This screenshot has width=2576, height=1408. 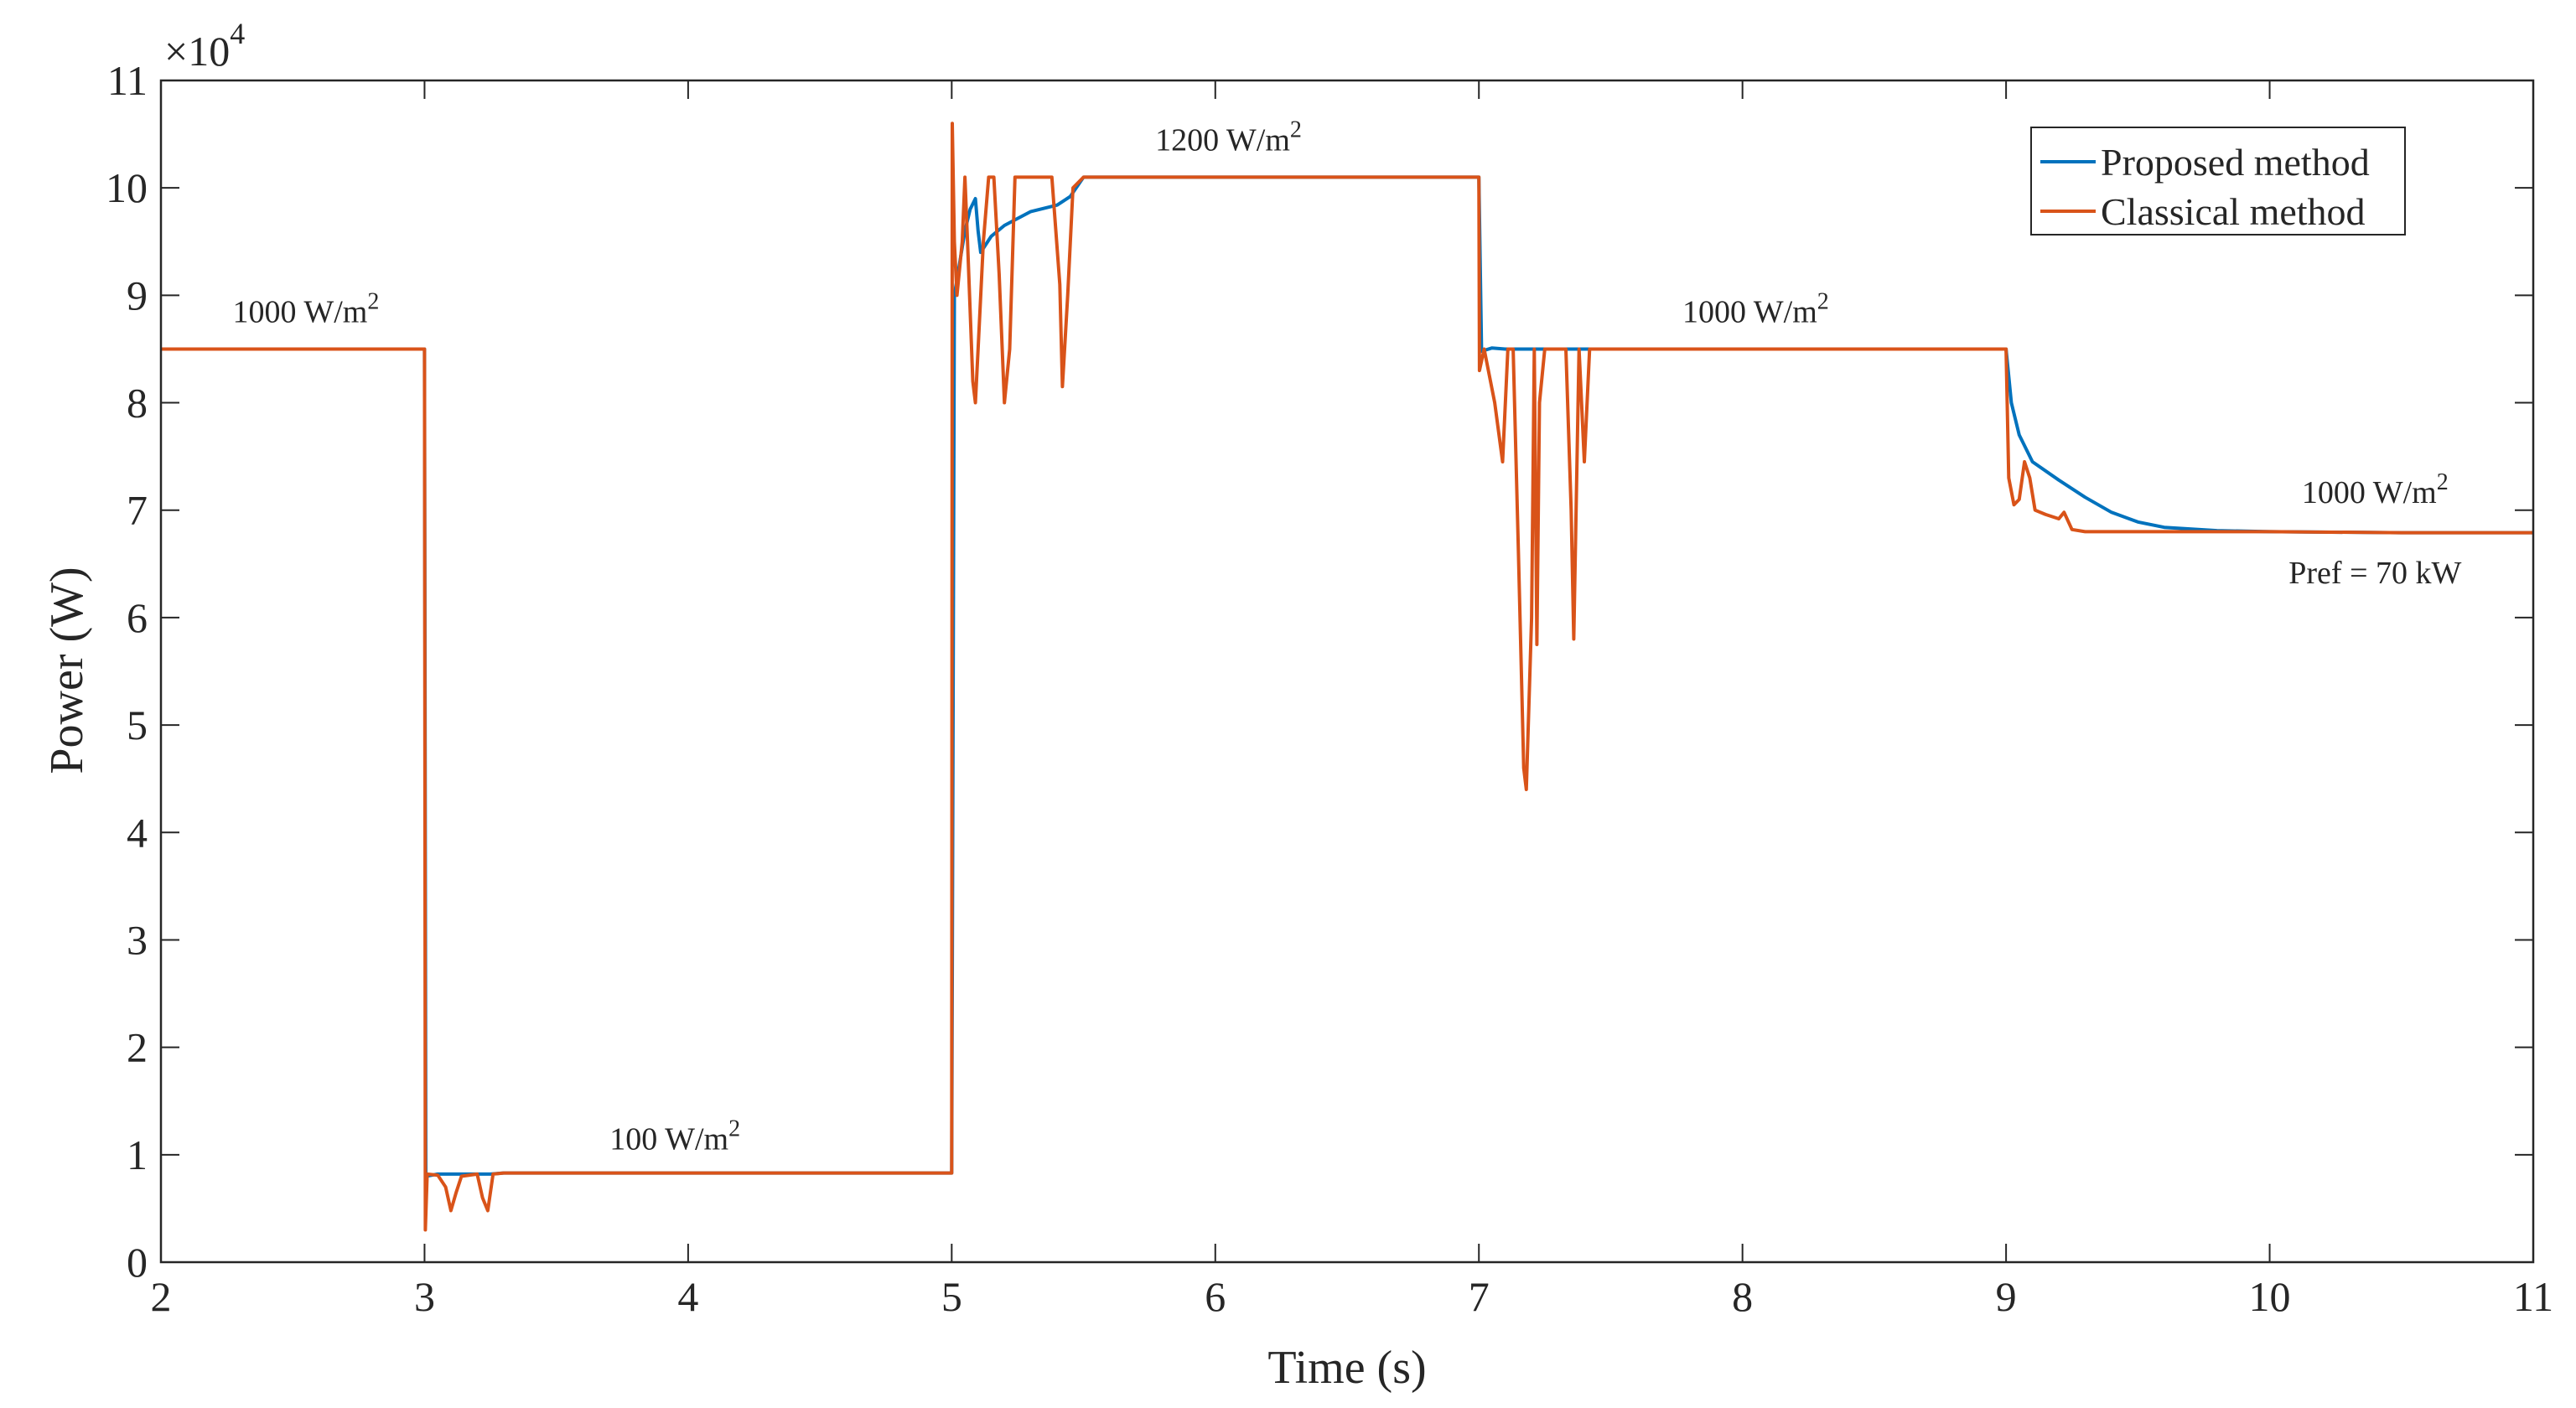 I want to click on x-tick-label: 3, so click(x=424, y=1296).